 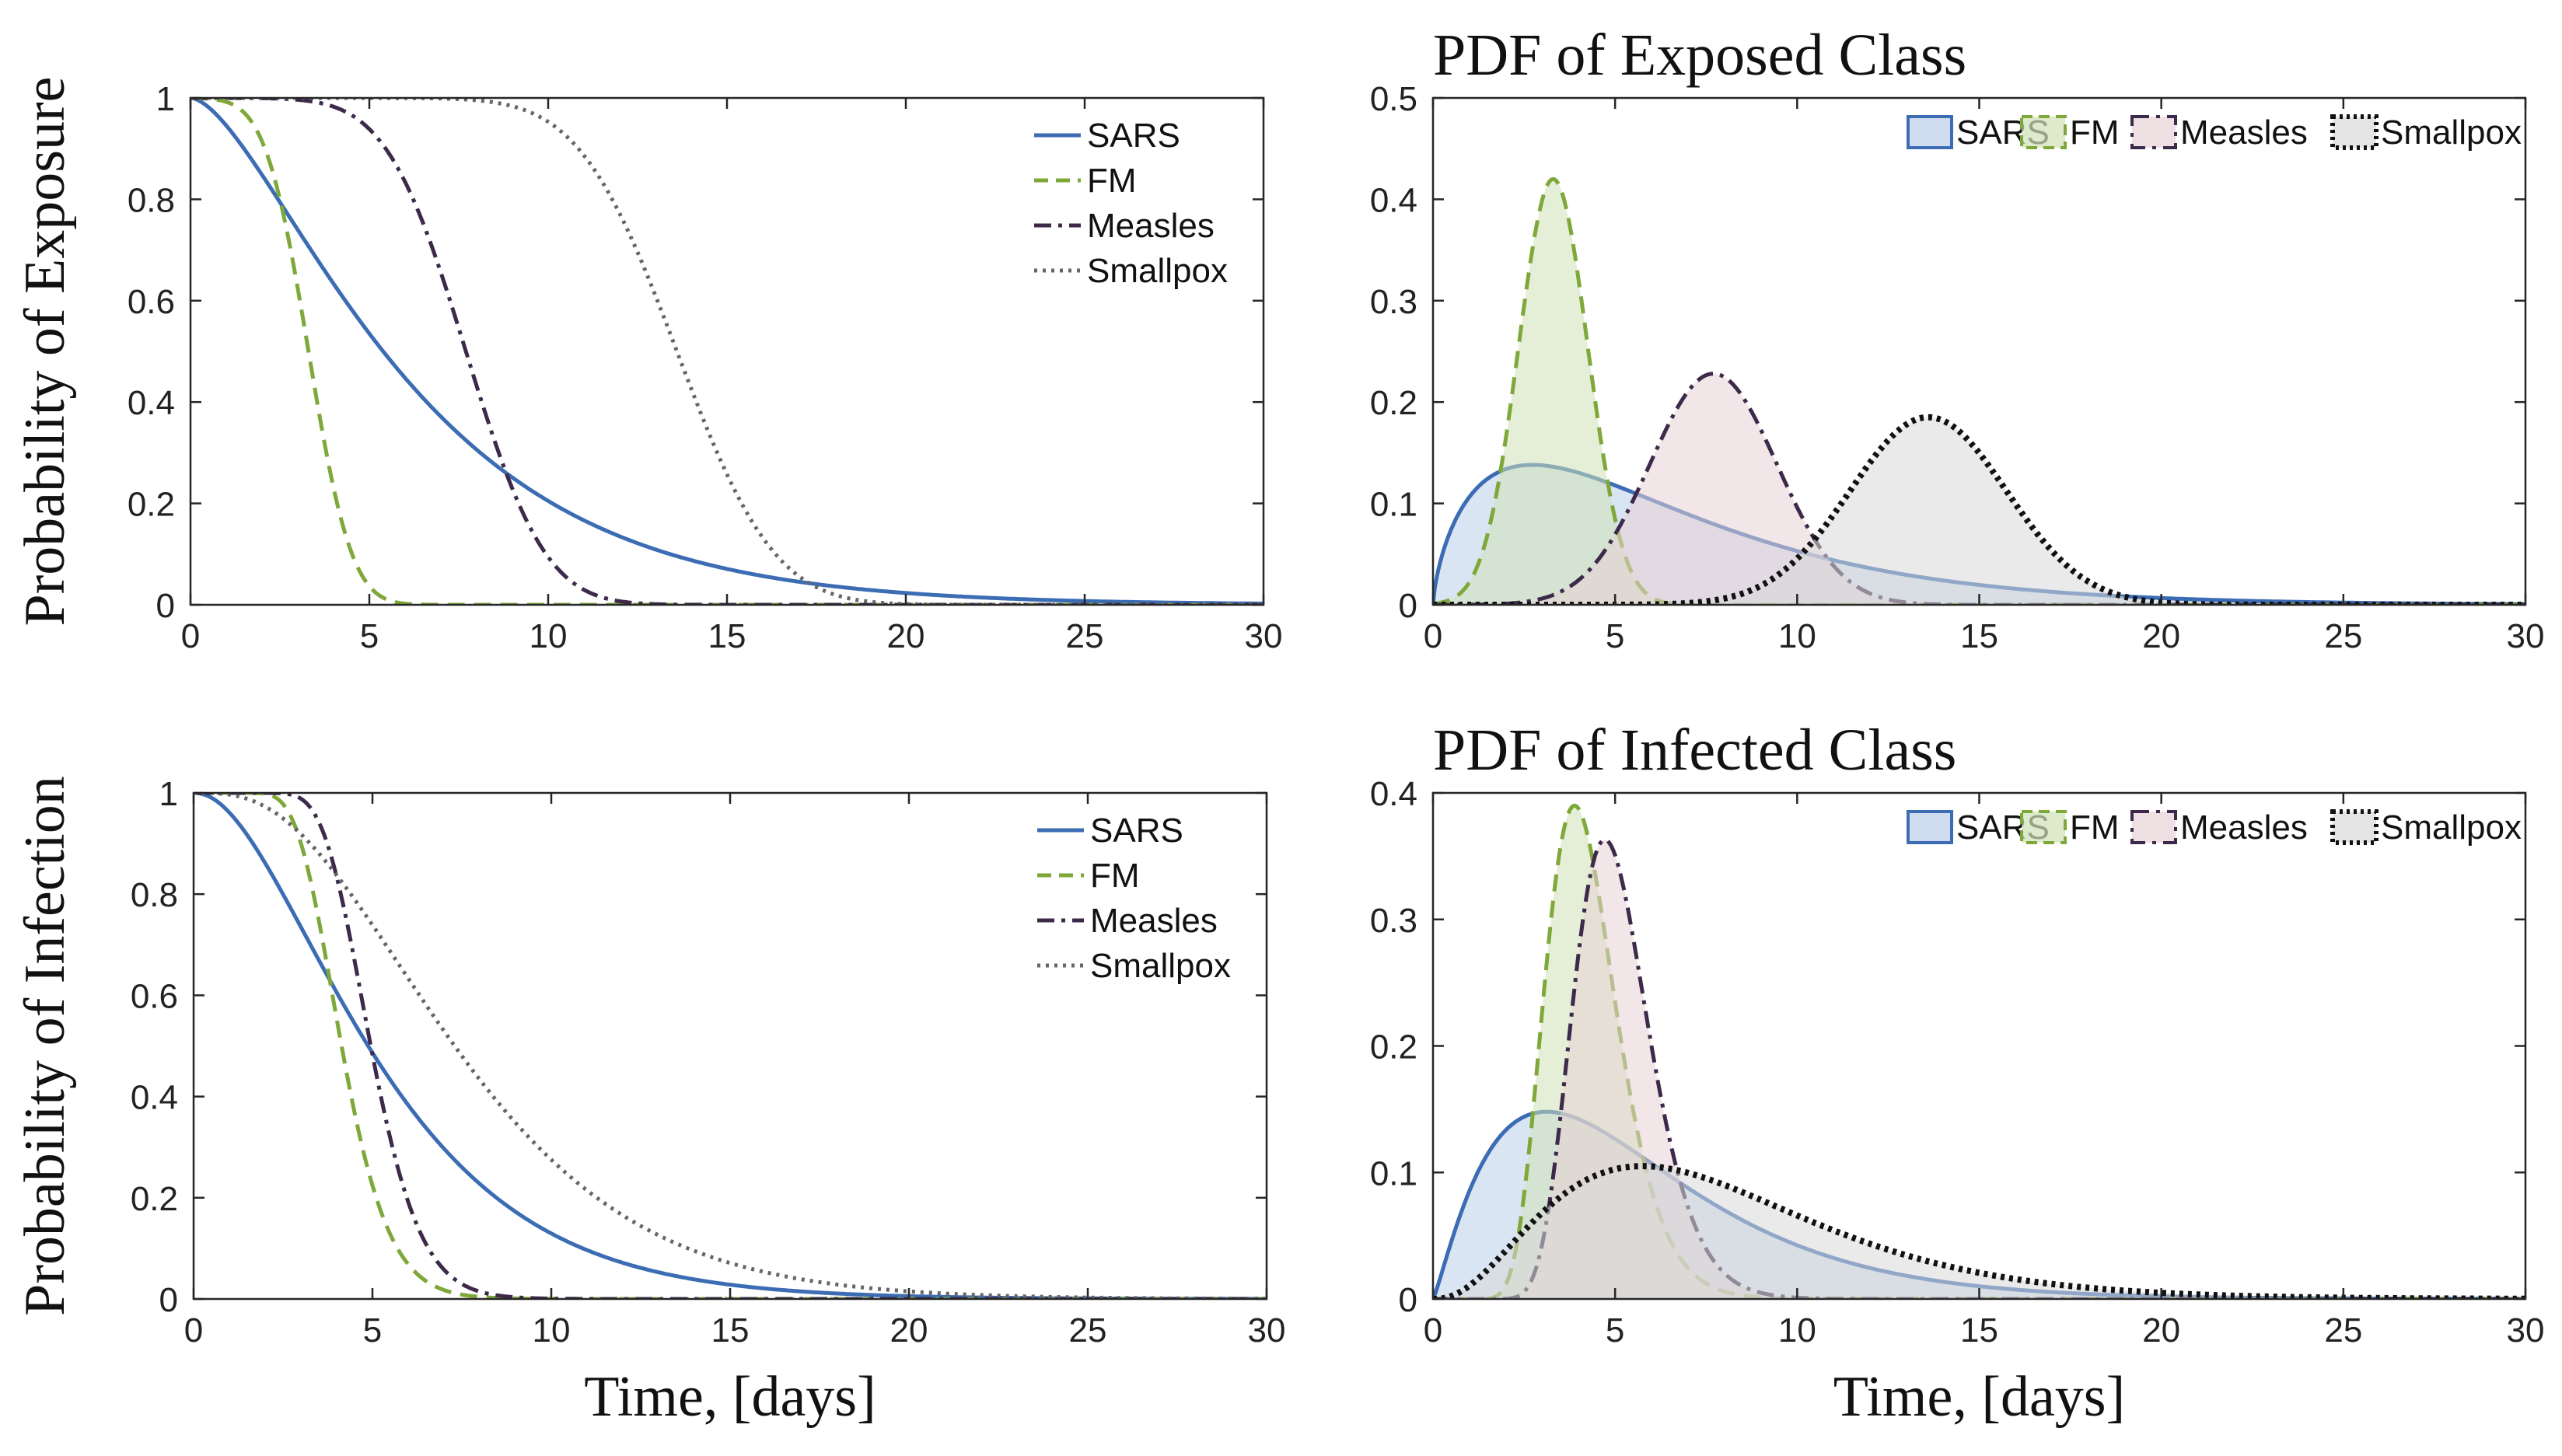 I want to click on series-area-measles, so click(x=1979, y=489).